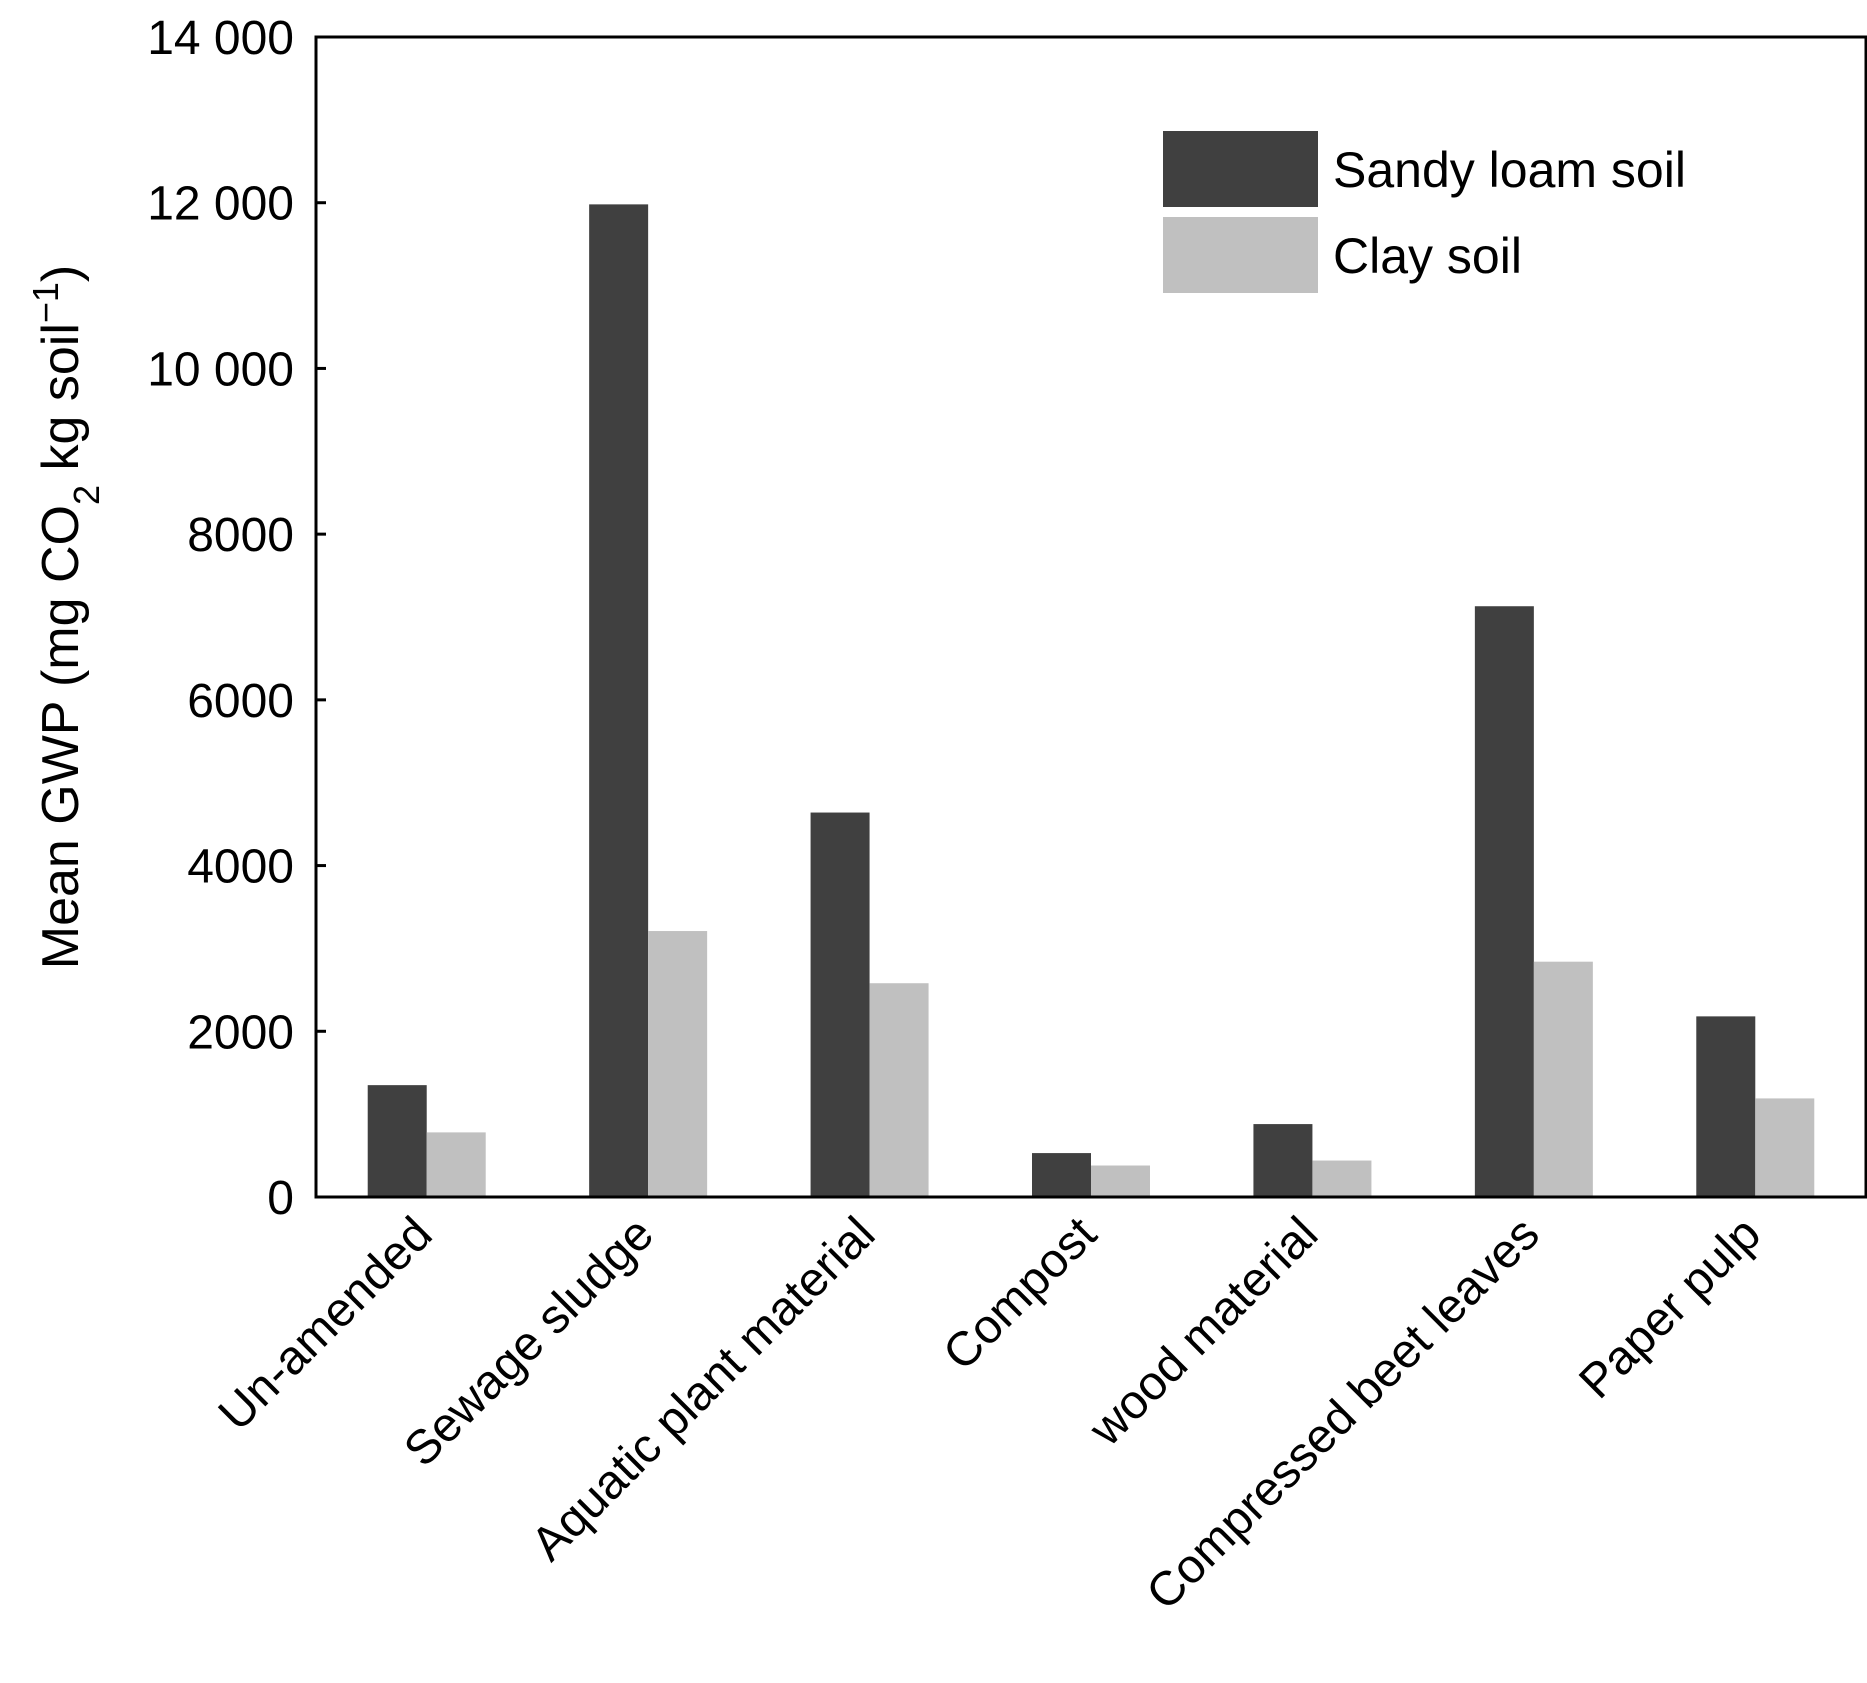 The width and height of the screenshot is (1867, 1683). I want to click on x-category-label: Un-amended, so click(326, 1324).